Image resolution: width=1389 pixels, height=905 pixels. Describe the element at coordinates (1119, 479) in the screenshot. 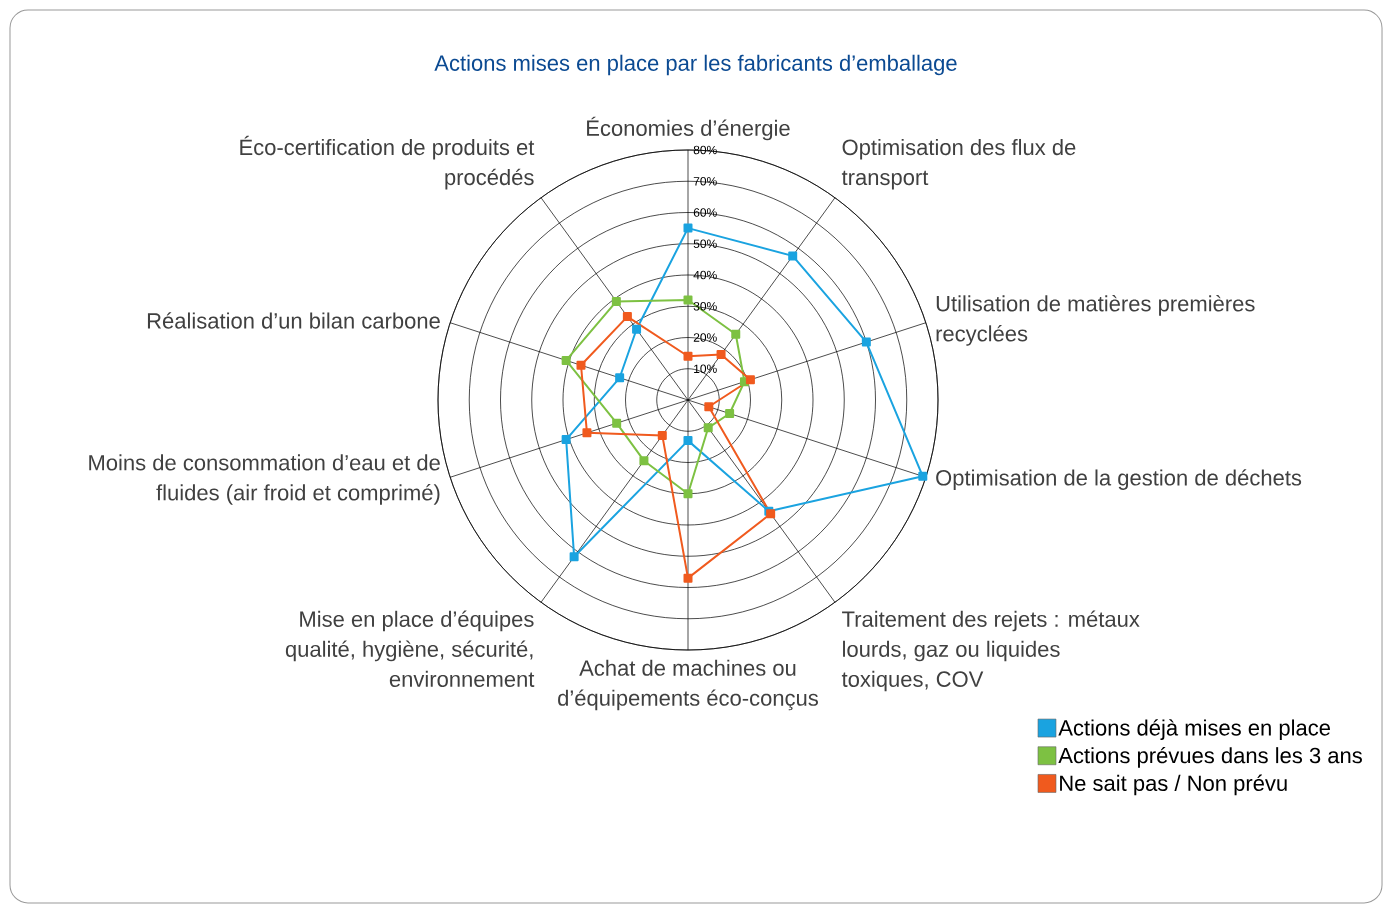

I see `spoke-label: Optimisation de la gestion de déchets` at that location.